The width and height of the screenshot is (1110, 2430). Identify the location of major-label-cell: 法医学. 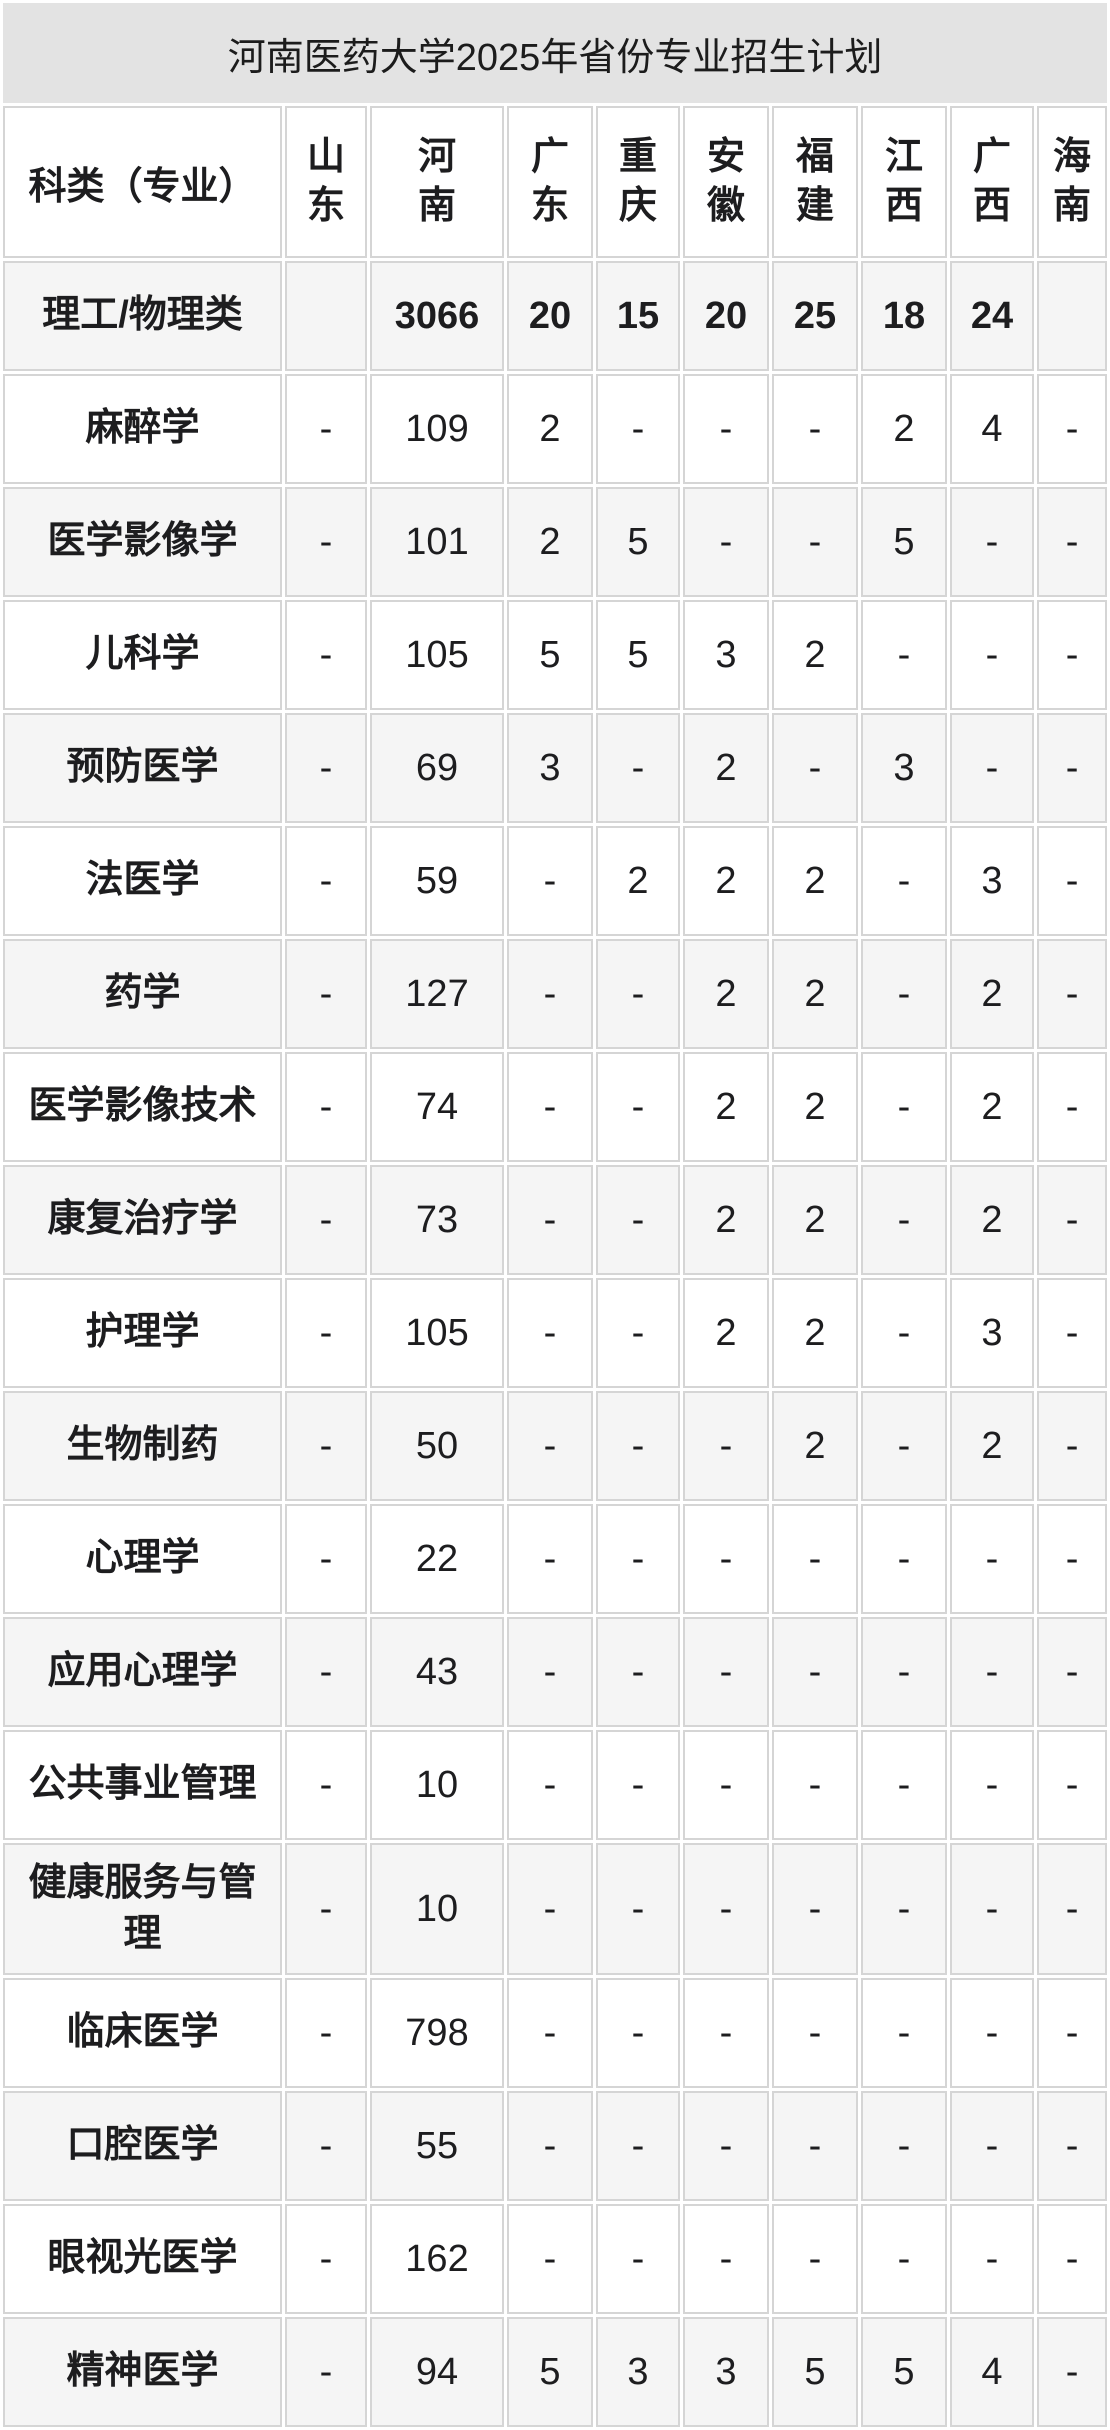
(142, 881).